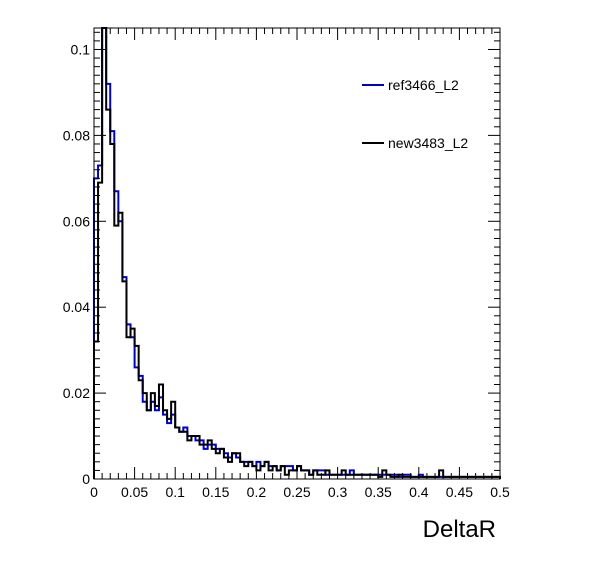 The image size is (596, 572). Describe the element at coordinates (296, 492) in the screenshot. I see `x-tick-label: 0.25` at that location.